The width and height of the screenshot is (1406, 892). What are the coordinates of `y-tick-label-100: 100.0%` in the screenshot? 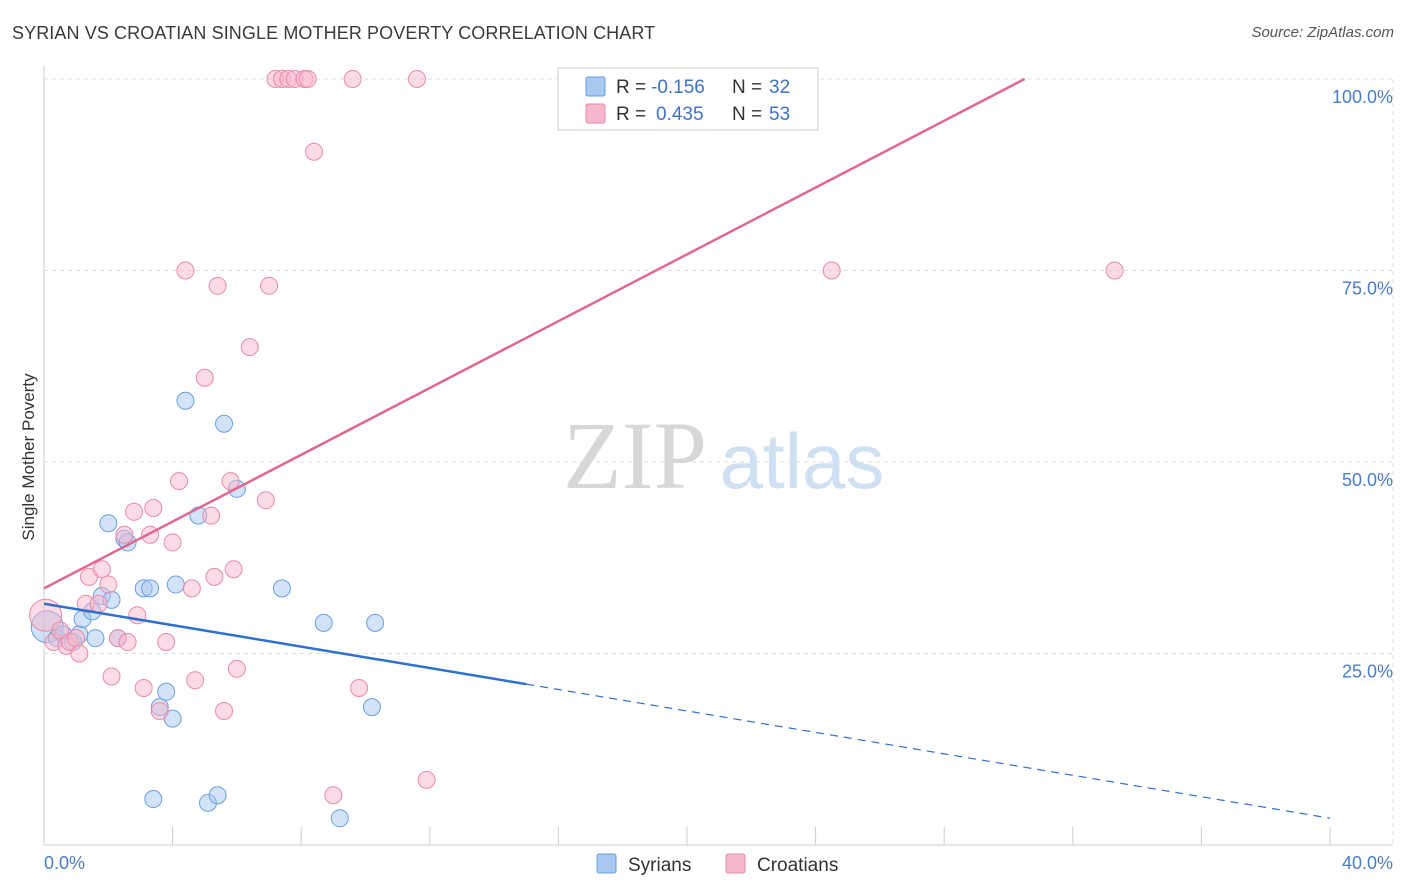 It's located at (1362, 97).